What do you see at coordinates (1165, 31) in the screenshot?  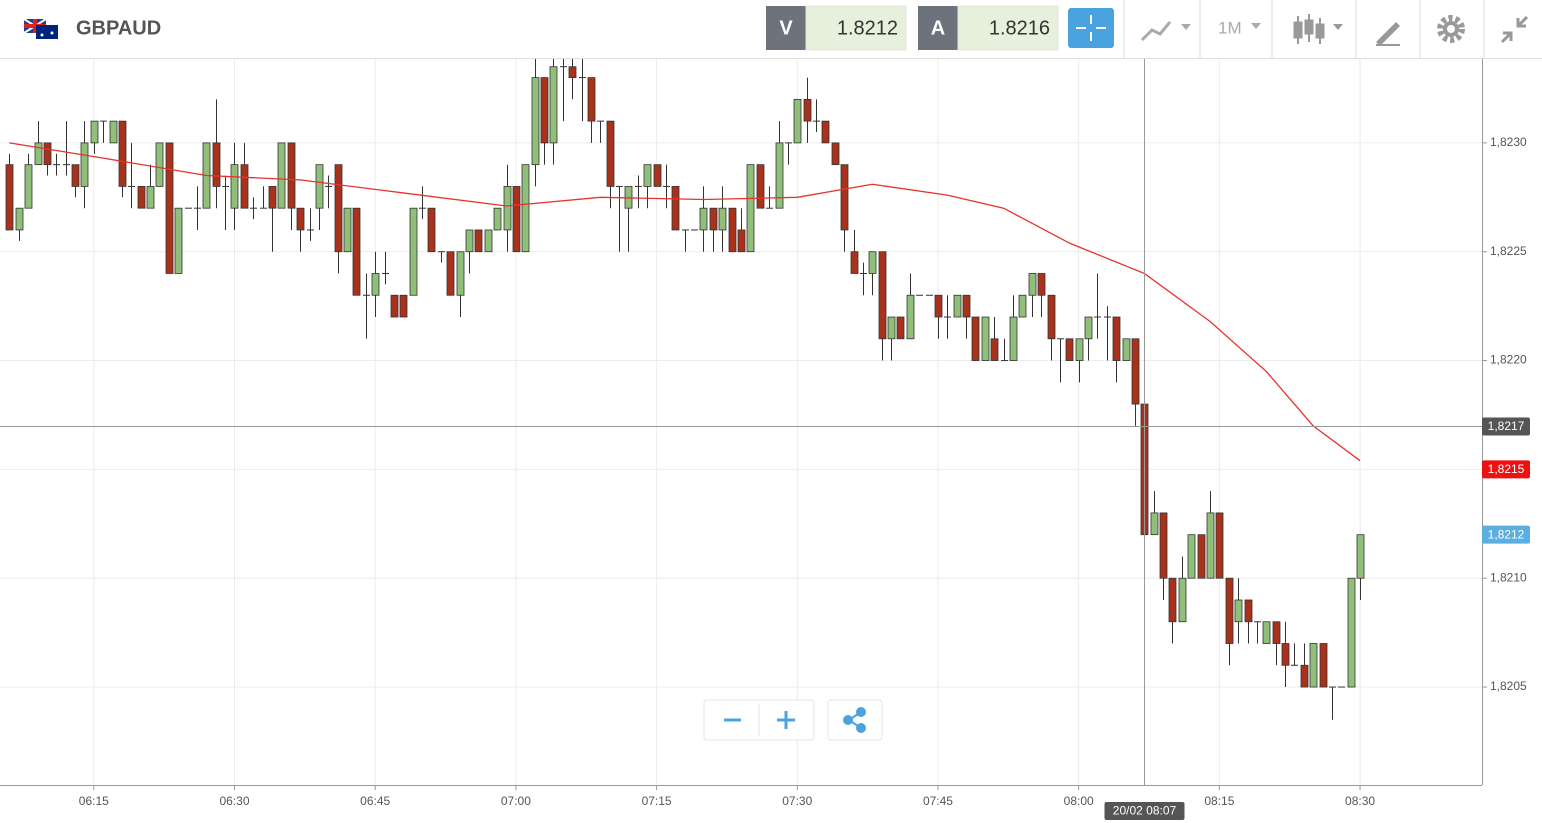 I see `indicator-button` at bounding box center [1165, 31].